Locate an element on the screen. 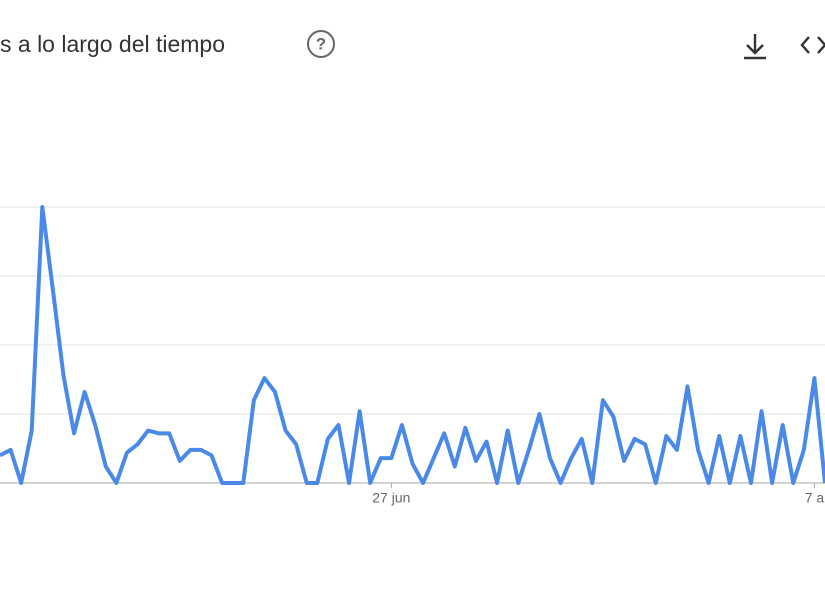 This screenshot has width=825, height=600. help-icon: ? is located at coordinates (321, 44).